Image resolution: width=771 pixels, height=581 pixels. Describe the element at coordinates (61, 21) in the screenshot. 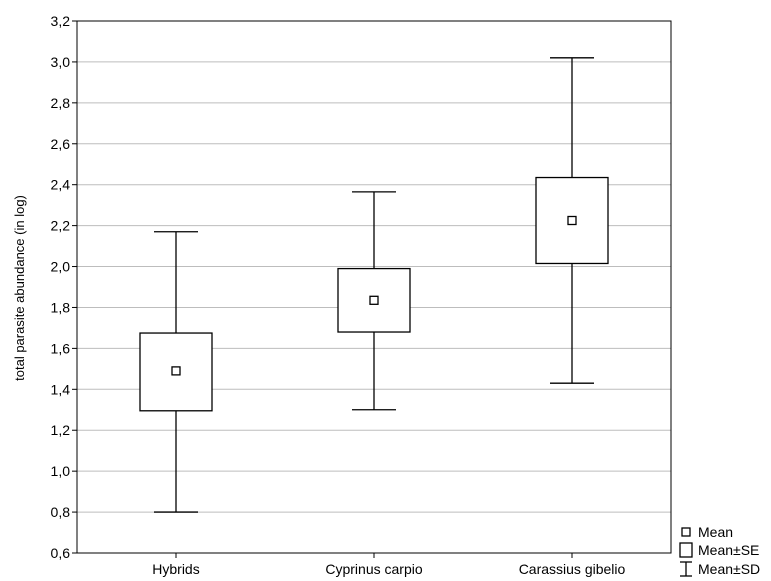

I see `y-tick-label: 3,2` at that location.